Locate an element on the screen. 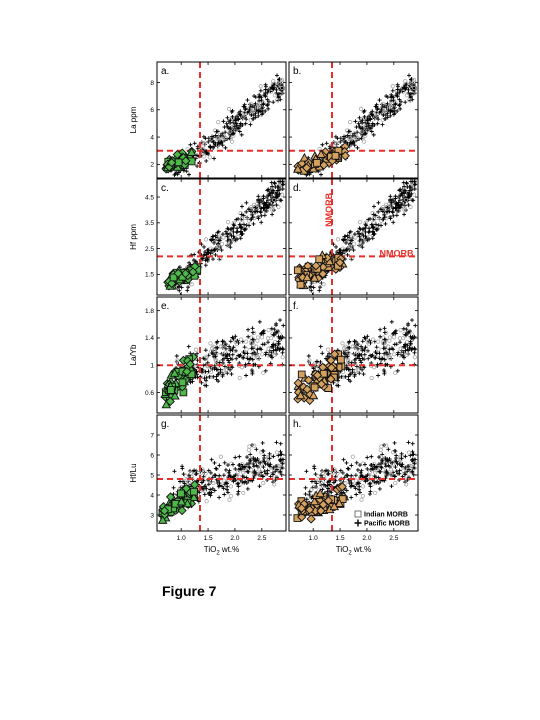 This screenshot has height=720, width=540. x-tick-label: 1.0 is located at coordinates (181, 538).